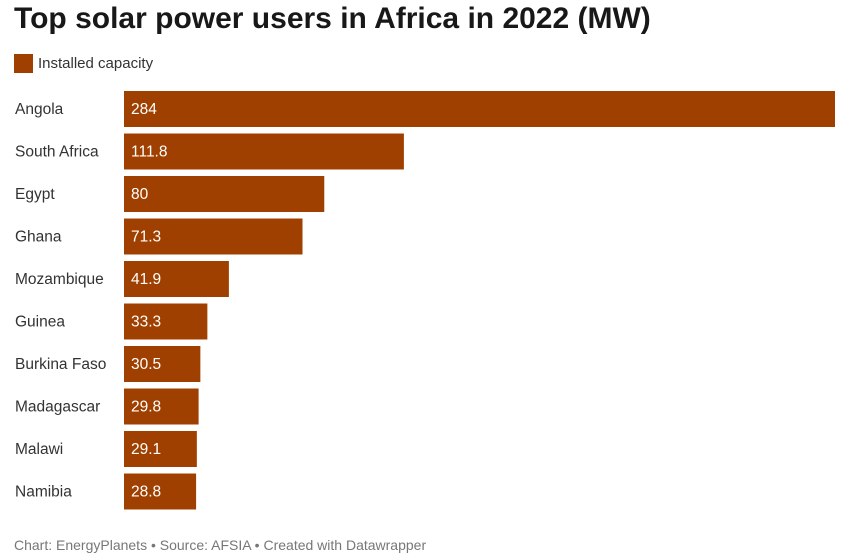 Image resolution: width=850 pixels, height=560 pixels. Describe the element at coordinates (38, 237) in the screenshot. I see `category-label: Ghana` at that location.